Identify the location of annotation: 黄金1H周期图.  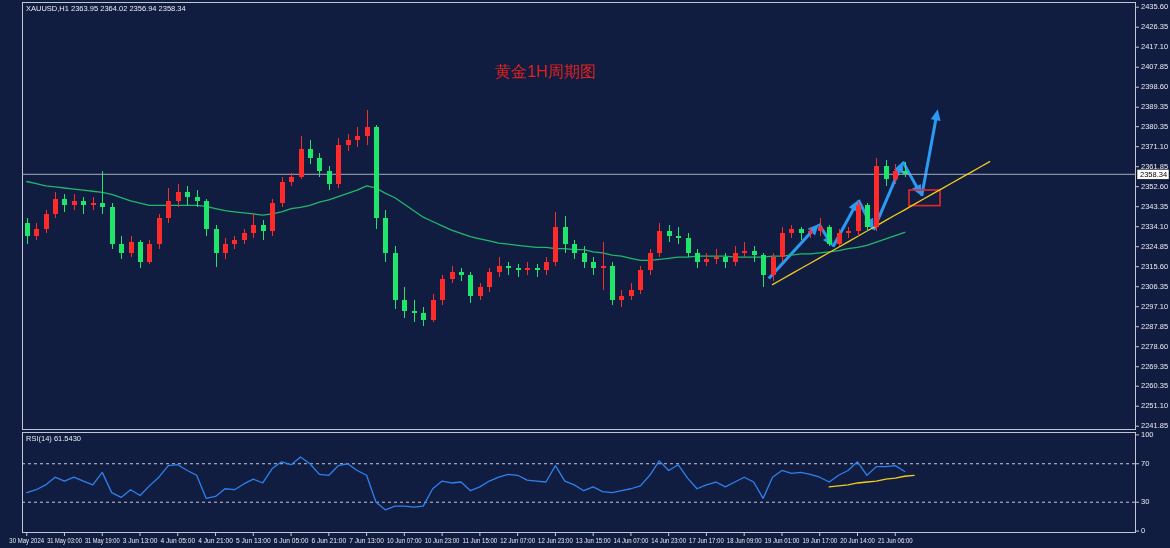
(545, 71).